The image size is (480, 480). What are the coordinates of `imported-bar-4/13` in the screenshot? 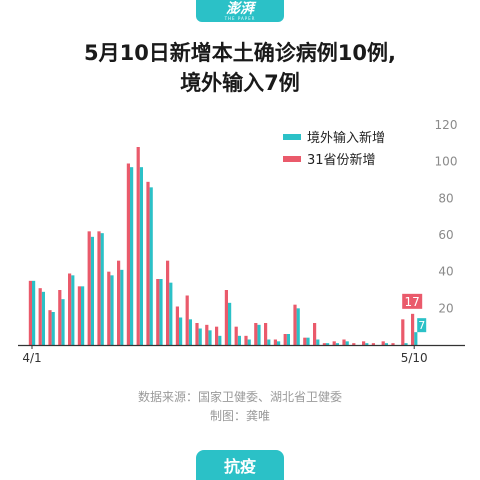 It's located at (151, 266).